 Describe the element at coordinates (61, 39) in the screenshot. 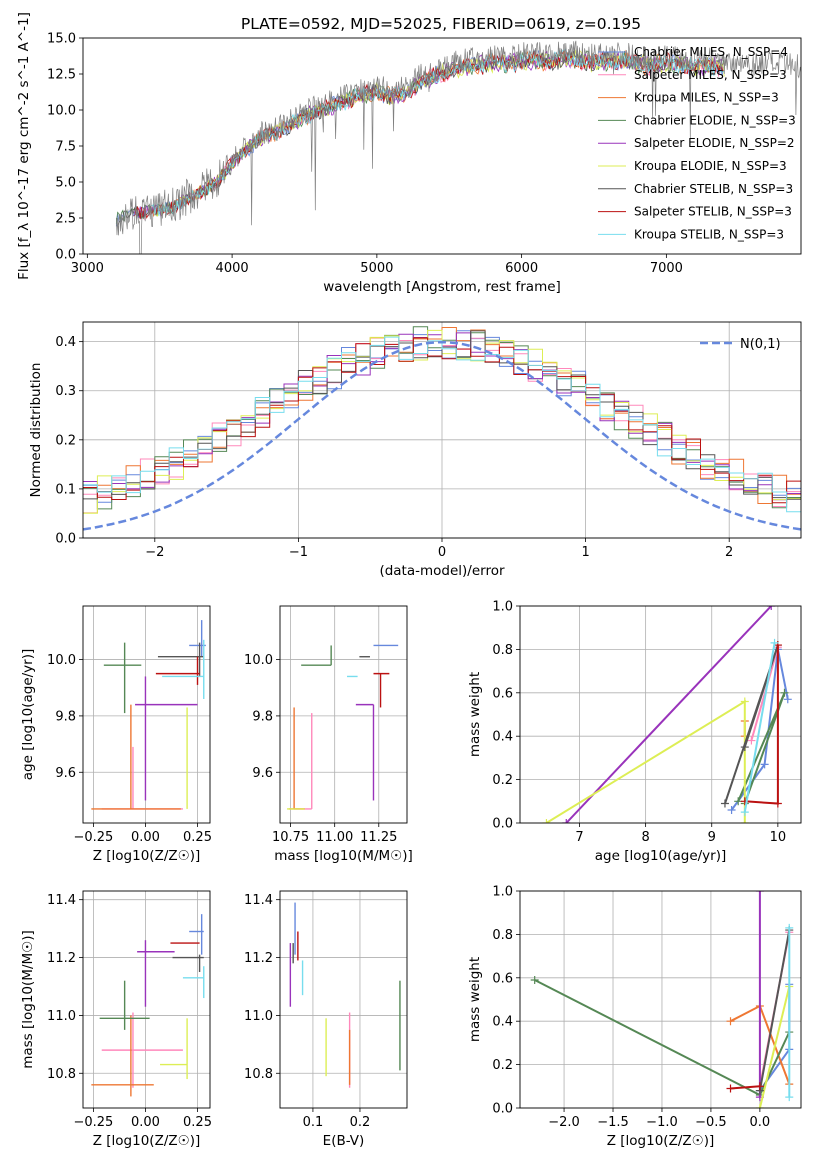

I see `tick-label-y: 15.0` at that location.